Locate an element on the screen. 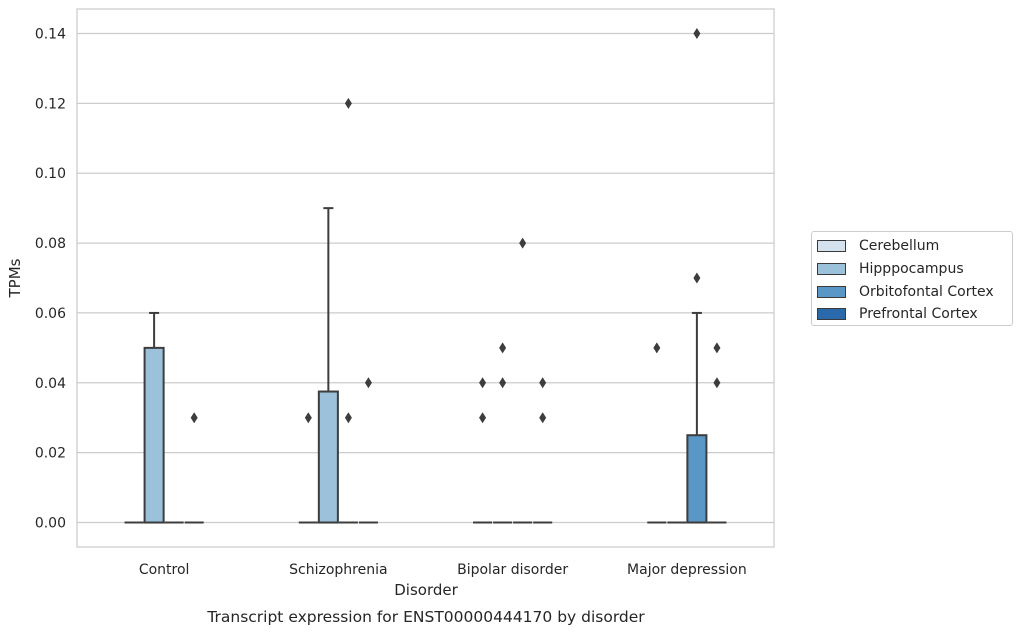 This screenshot has height=634, width=1023. legend-item: Cerebellum is located at coordinates (914, 246).